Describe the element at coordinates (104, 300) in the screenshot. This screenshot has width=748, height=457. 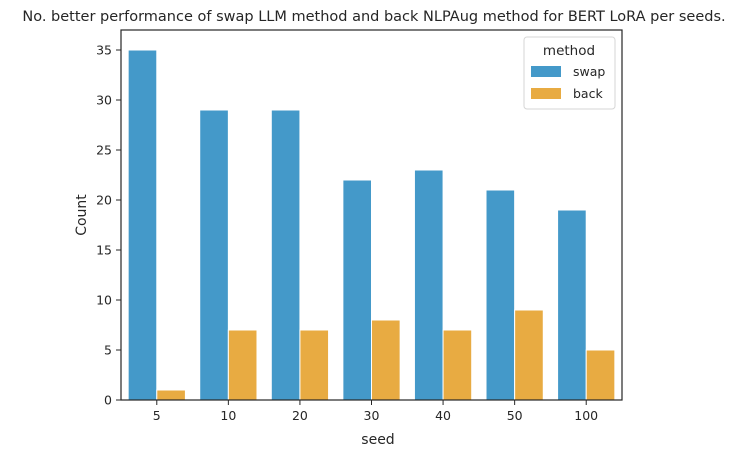
I see `y-tick-label: 10` at that location.